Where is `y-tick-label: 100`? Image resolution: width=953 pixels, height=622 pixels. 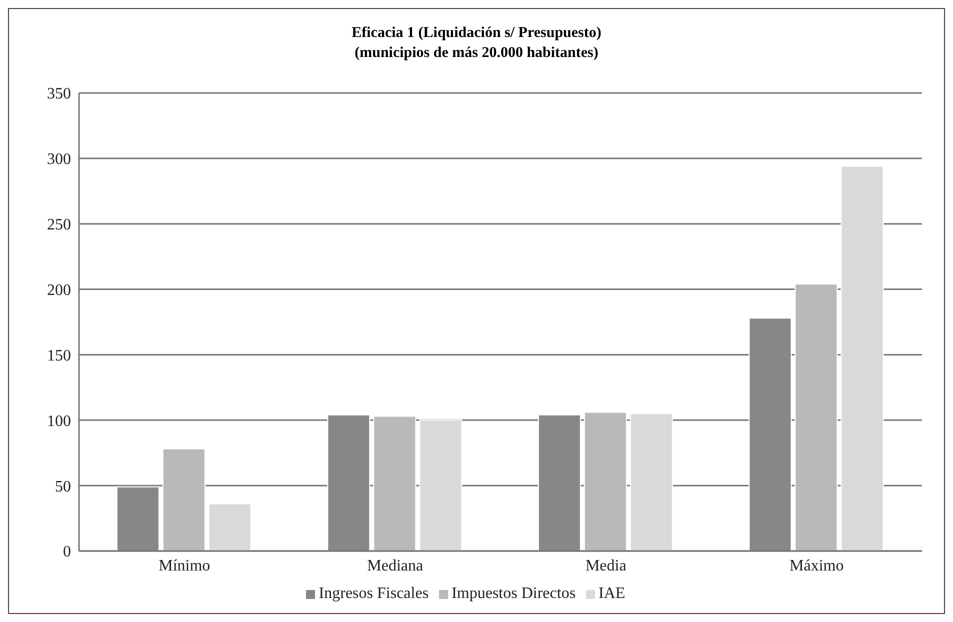 y-tick-label: 100 is located at coordinates (59, 421).